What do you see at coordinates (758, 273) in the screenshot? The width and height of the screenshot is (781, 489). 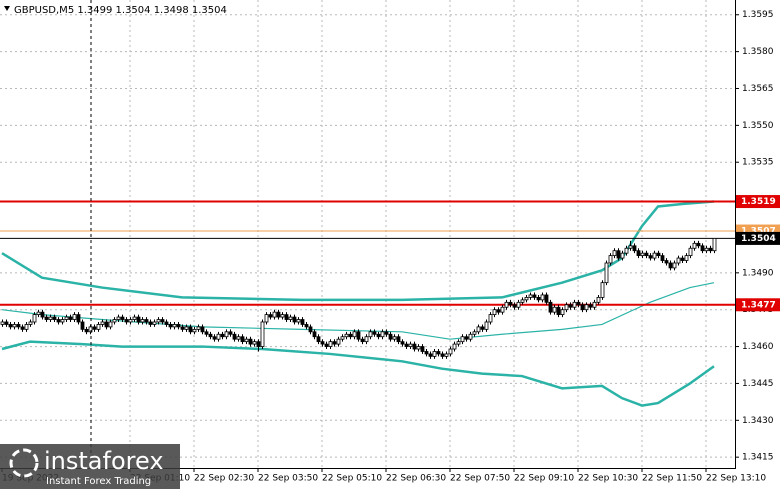 I see `y-tick-label: 1.3490` at bounding box center [758, 273].